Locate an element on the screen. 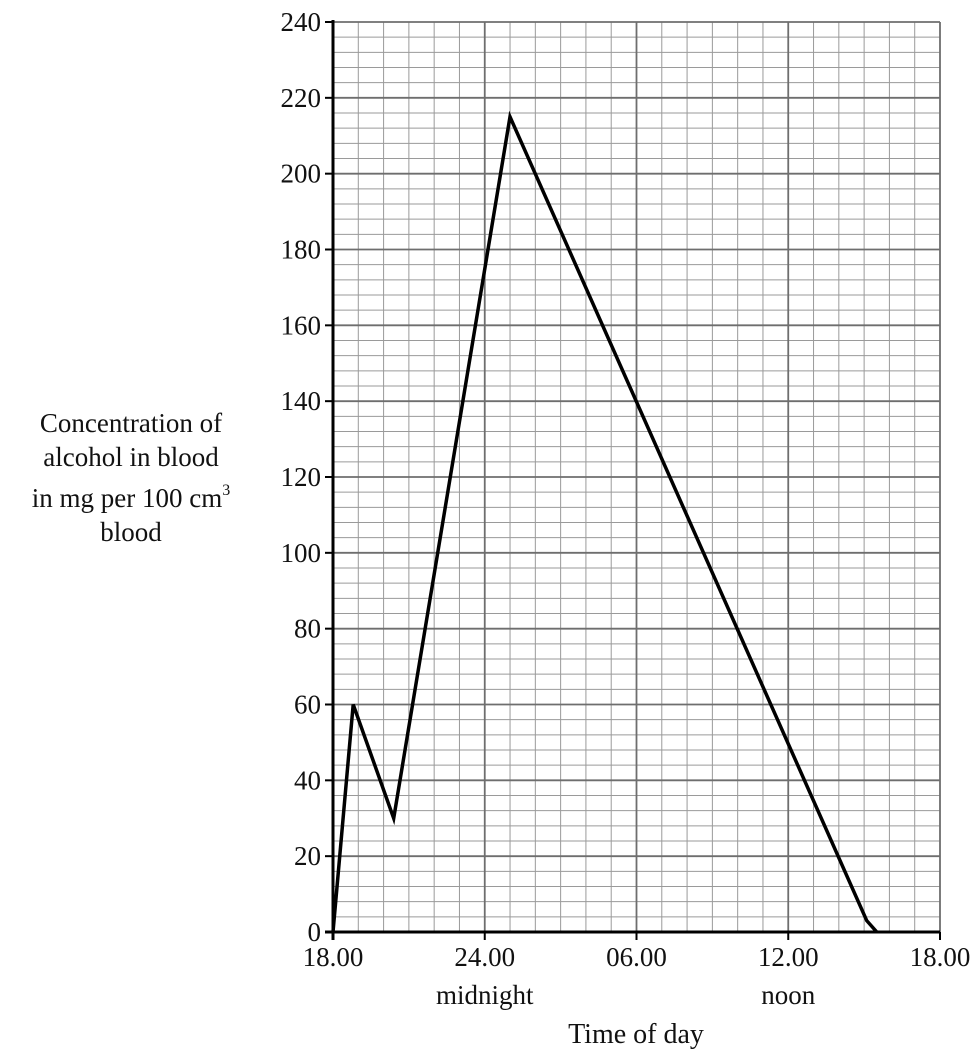  y-tick-label: 120 is located at coordinates (301, 477).